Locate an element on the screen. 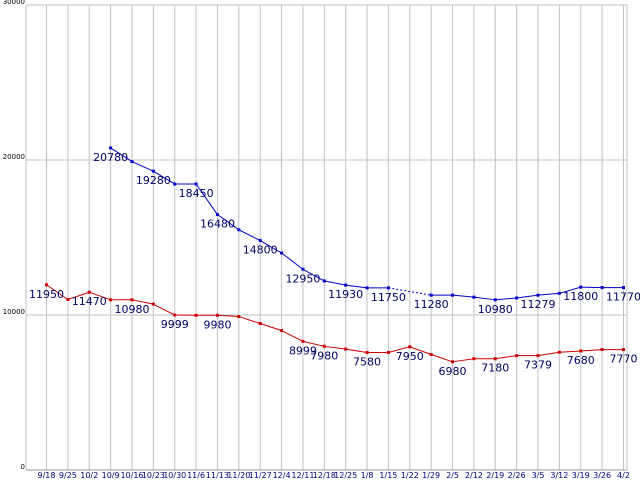  x-tick-label: 2/26 is located at coordinates (517, 475).